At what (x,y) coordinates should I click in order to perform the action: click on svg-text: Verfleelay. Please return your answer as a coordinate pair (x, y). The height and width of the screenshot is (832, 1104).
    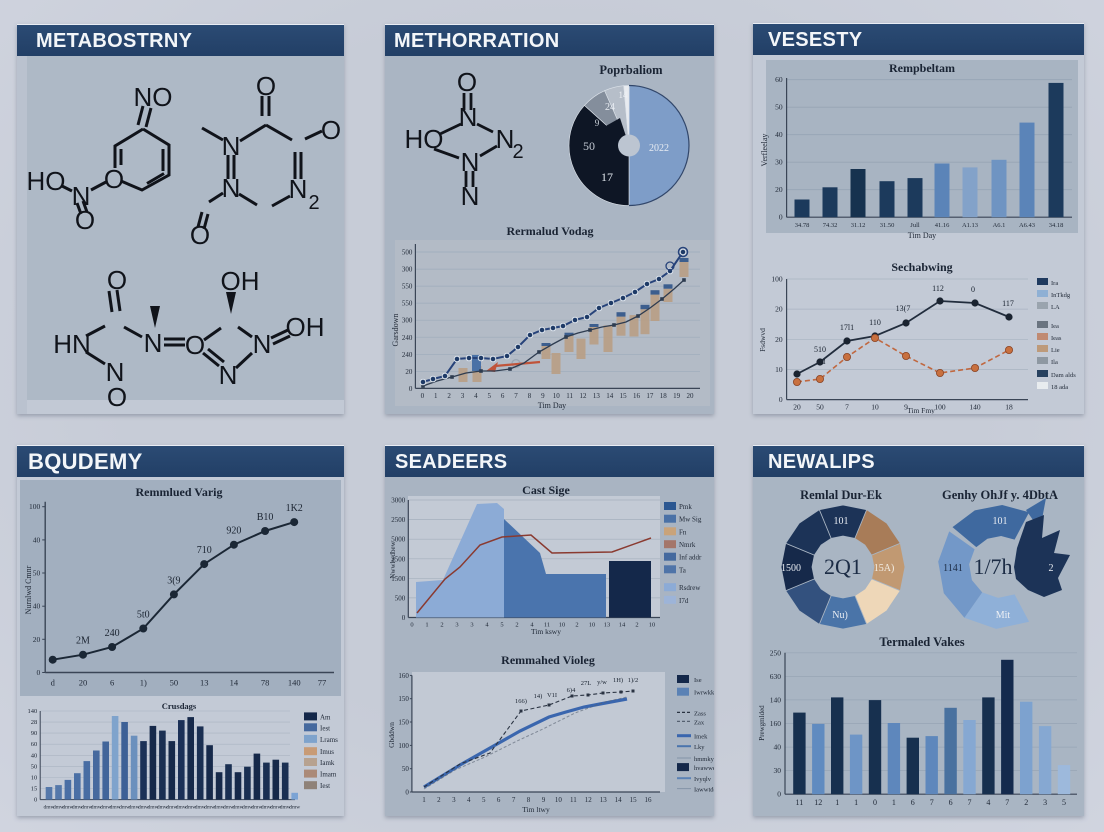
    Looking at the image, I should click on (764, 150).